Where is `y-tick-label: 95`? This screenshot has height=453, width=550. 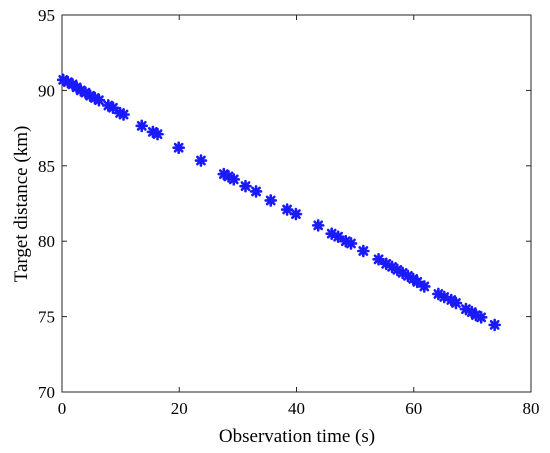 y-tick-label: 95 is located at coordinates (46, 15).